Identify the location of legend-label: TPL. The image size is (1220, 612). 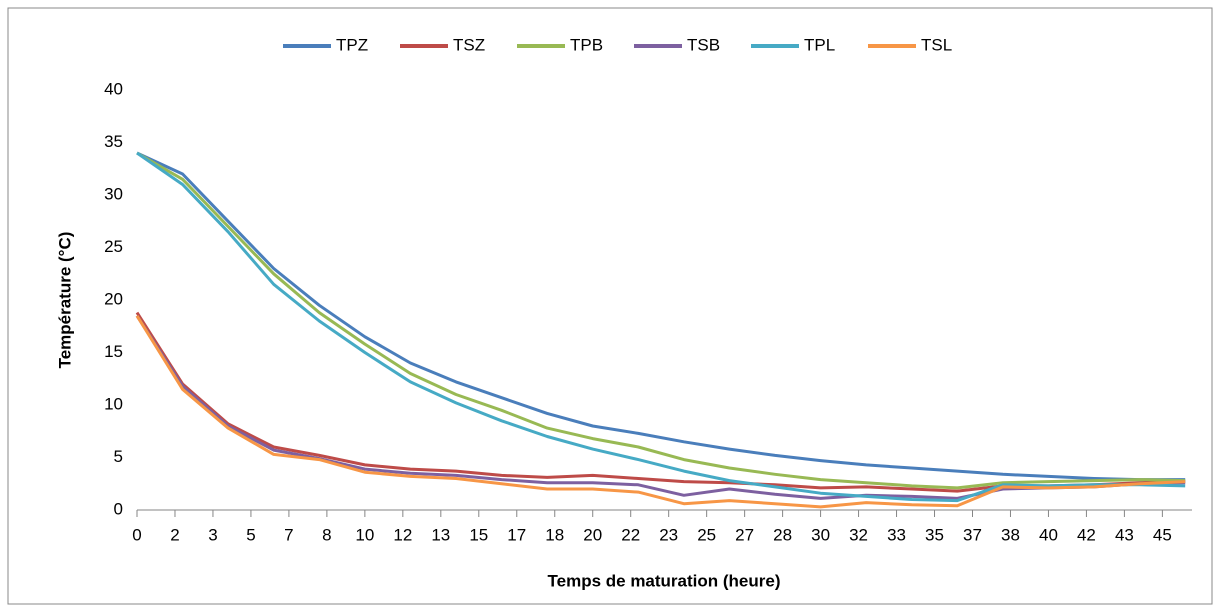
(819, 44).